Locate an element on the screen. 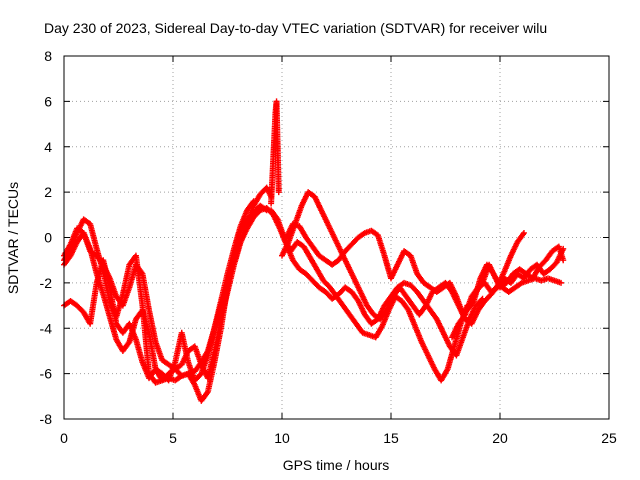 The image size is (640, 480). y-tick-label: 6 is located at coordinates (48, 101).